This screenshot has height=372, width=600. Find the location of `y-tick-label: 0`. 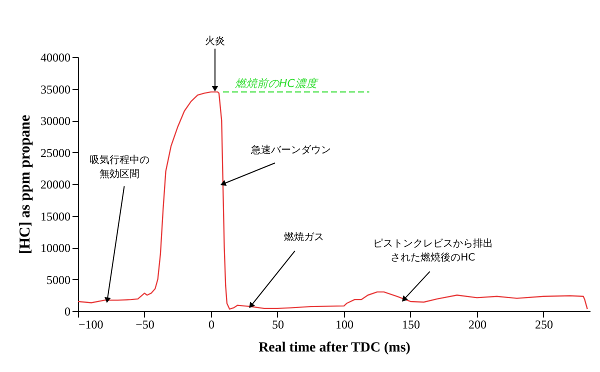

y-tick-label: 0 is located at coordinates (67, 311).